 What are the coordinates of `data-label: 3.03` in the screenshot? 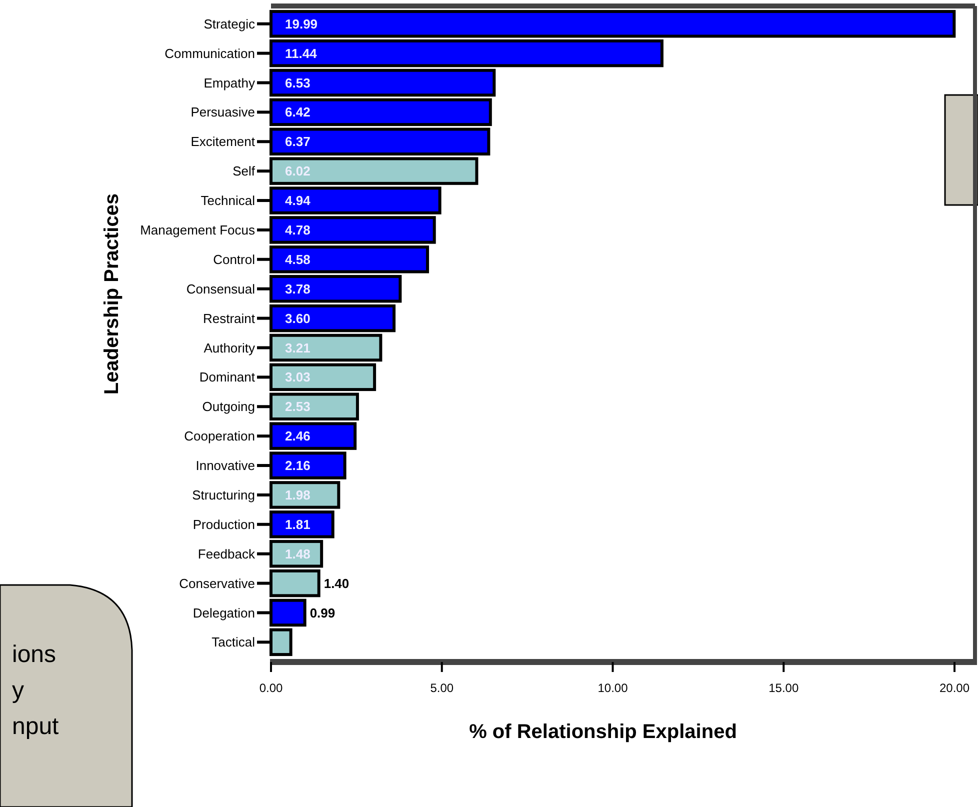 It's located at (297, 377).